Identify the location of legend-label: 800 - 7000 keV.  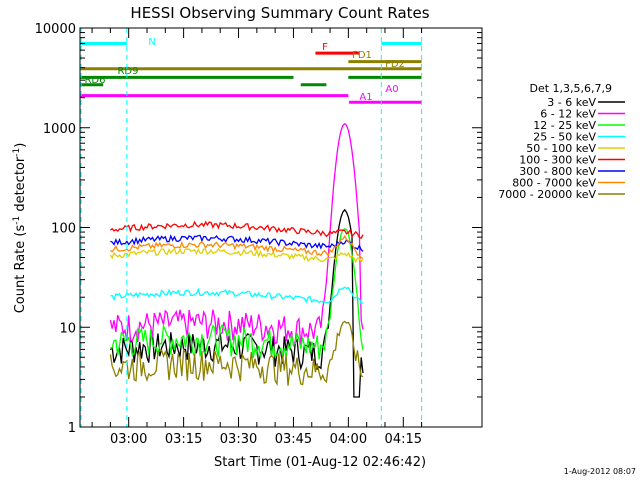
(554, 183).